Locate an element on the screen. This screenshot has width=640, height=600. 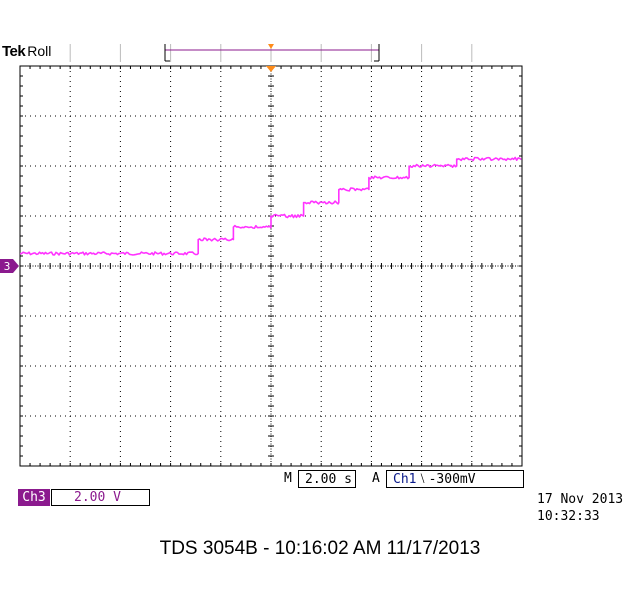
date: 17 Nov 2013 is located at coordinates (580, 499).